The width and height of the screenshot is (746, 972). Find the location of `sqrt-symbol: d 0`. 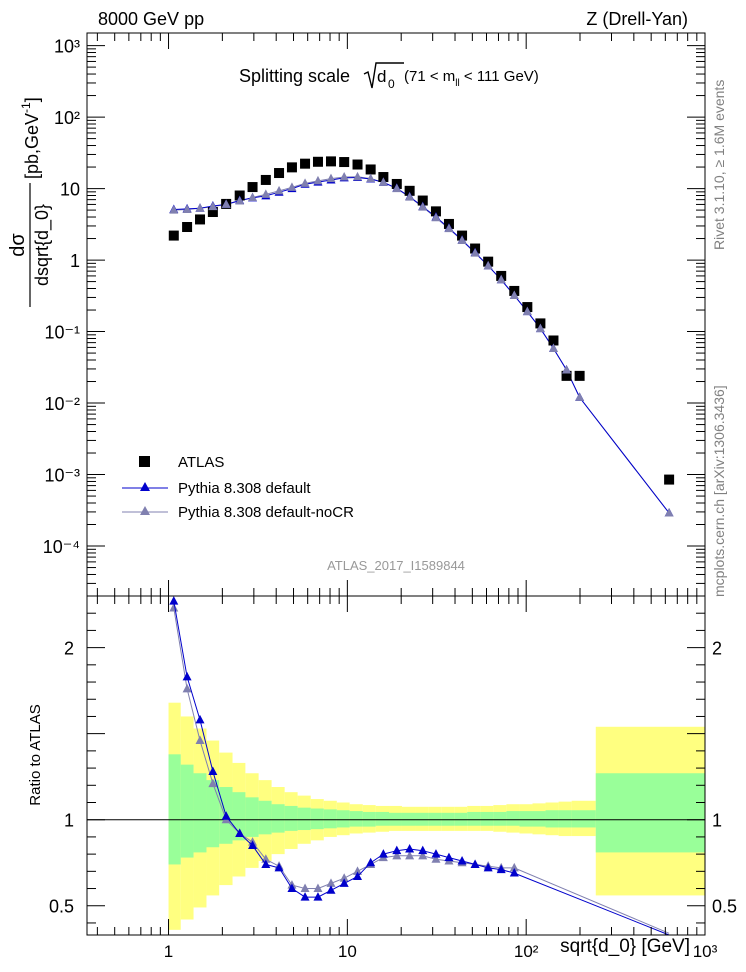

sqrt-symbol: d 0 is located at coordinates (383, 76).